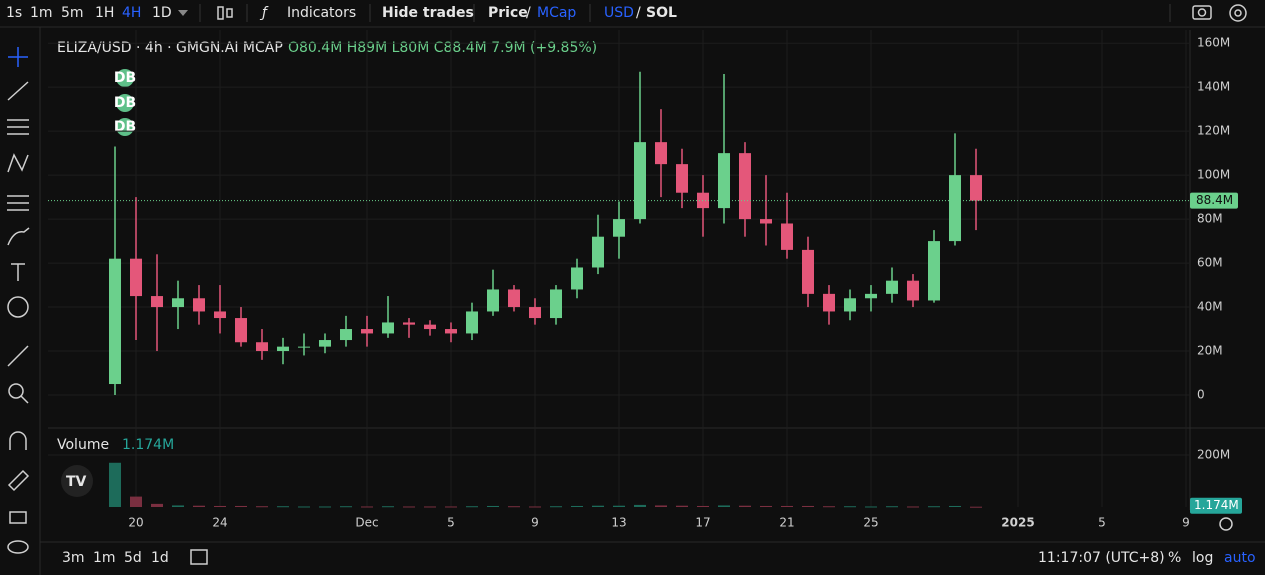 The width and height of the screenshot is (1265, 575). What do you see at coordinates (131, 13) in the screenshot?
I see `interval-active: 4H` at bounding box center [131, 13].